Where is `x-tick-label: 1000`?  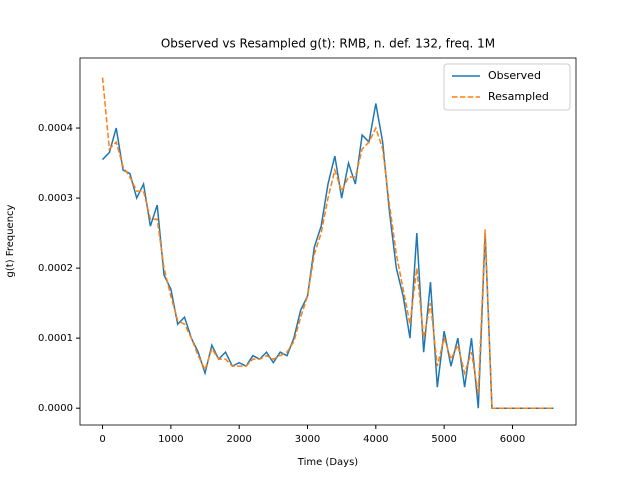 x-tick-label: 1000 is located at coordinates (170, 439).